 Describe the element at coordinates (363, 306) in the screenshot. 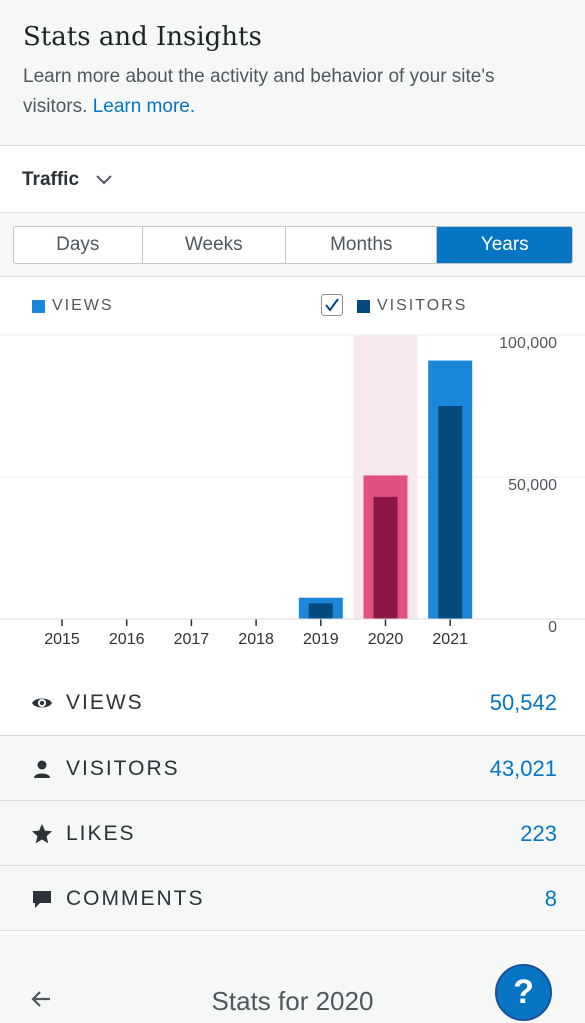

I see `visitors-legend-swatch` at that location.